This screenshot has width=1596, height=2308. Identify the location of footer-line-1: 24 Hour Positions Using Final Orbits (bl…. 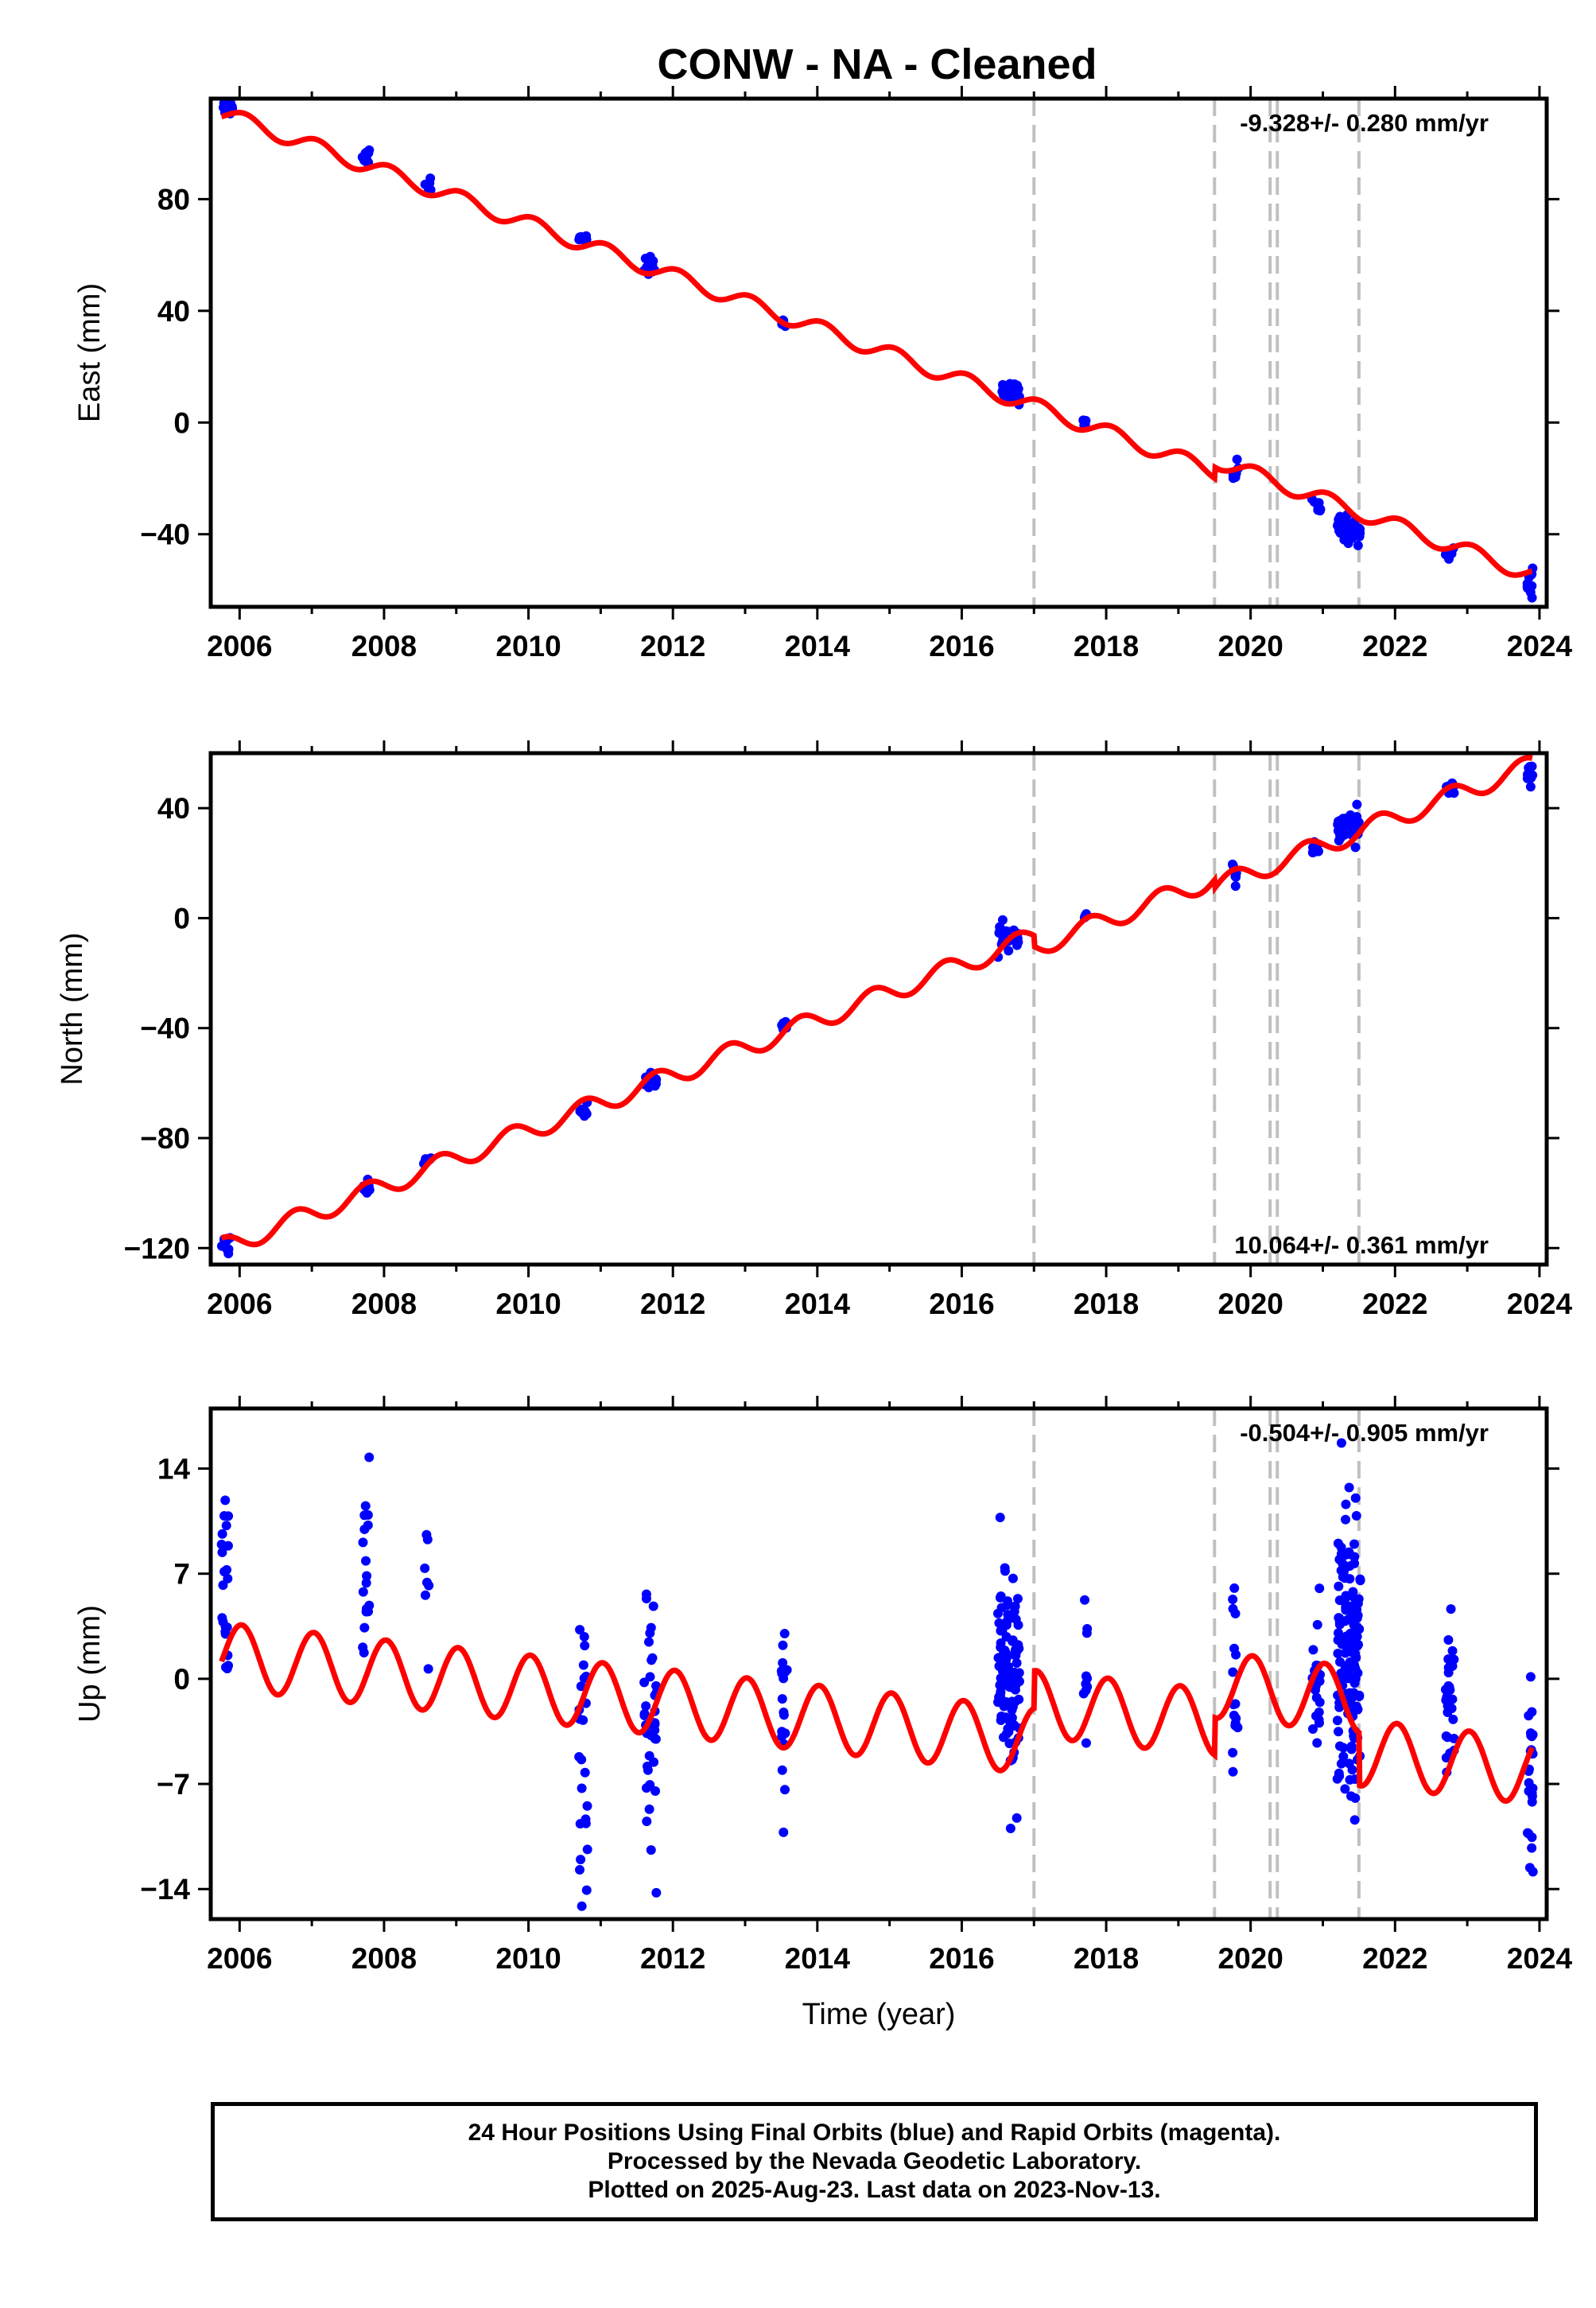
(875, 2133).